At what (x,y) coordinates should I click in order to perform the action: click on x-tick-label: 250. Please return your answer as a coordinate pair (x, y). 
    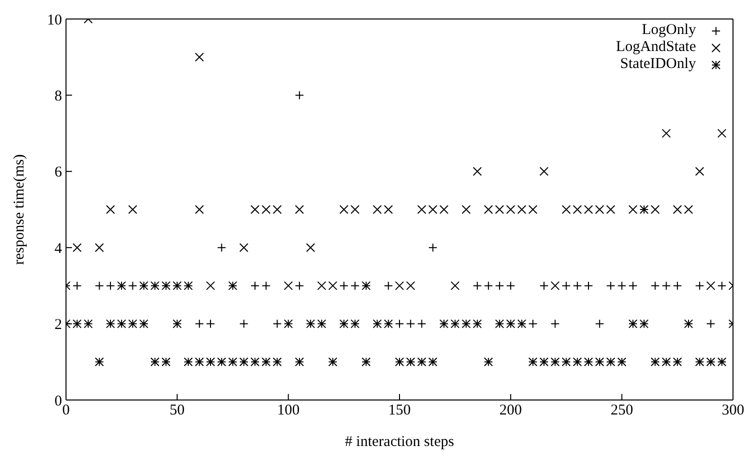
    Looking at the image, I should click on (622, 410).